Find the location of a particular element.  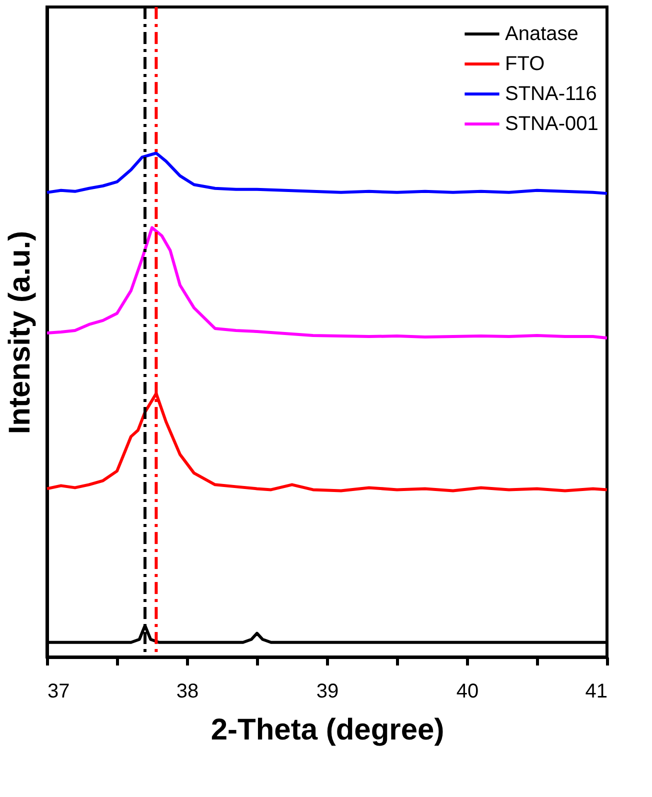

legend-label: STNA-001 is located at coordinates (551, 124).